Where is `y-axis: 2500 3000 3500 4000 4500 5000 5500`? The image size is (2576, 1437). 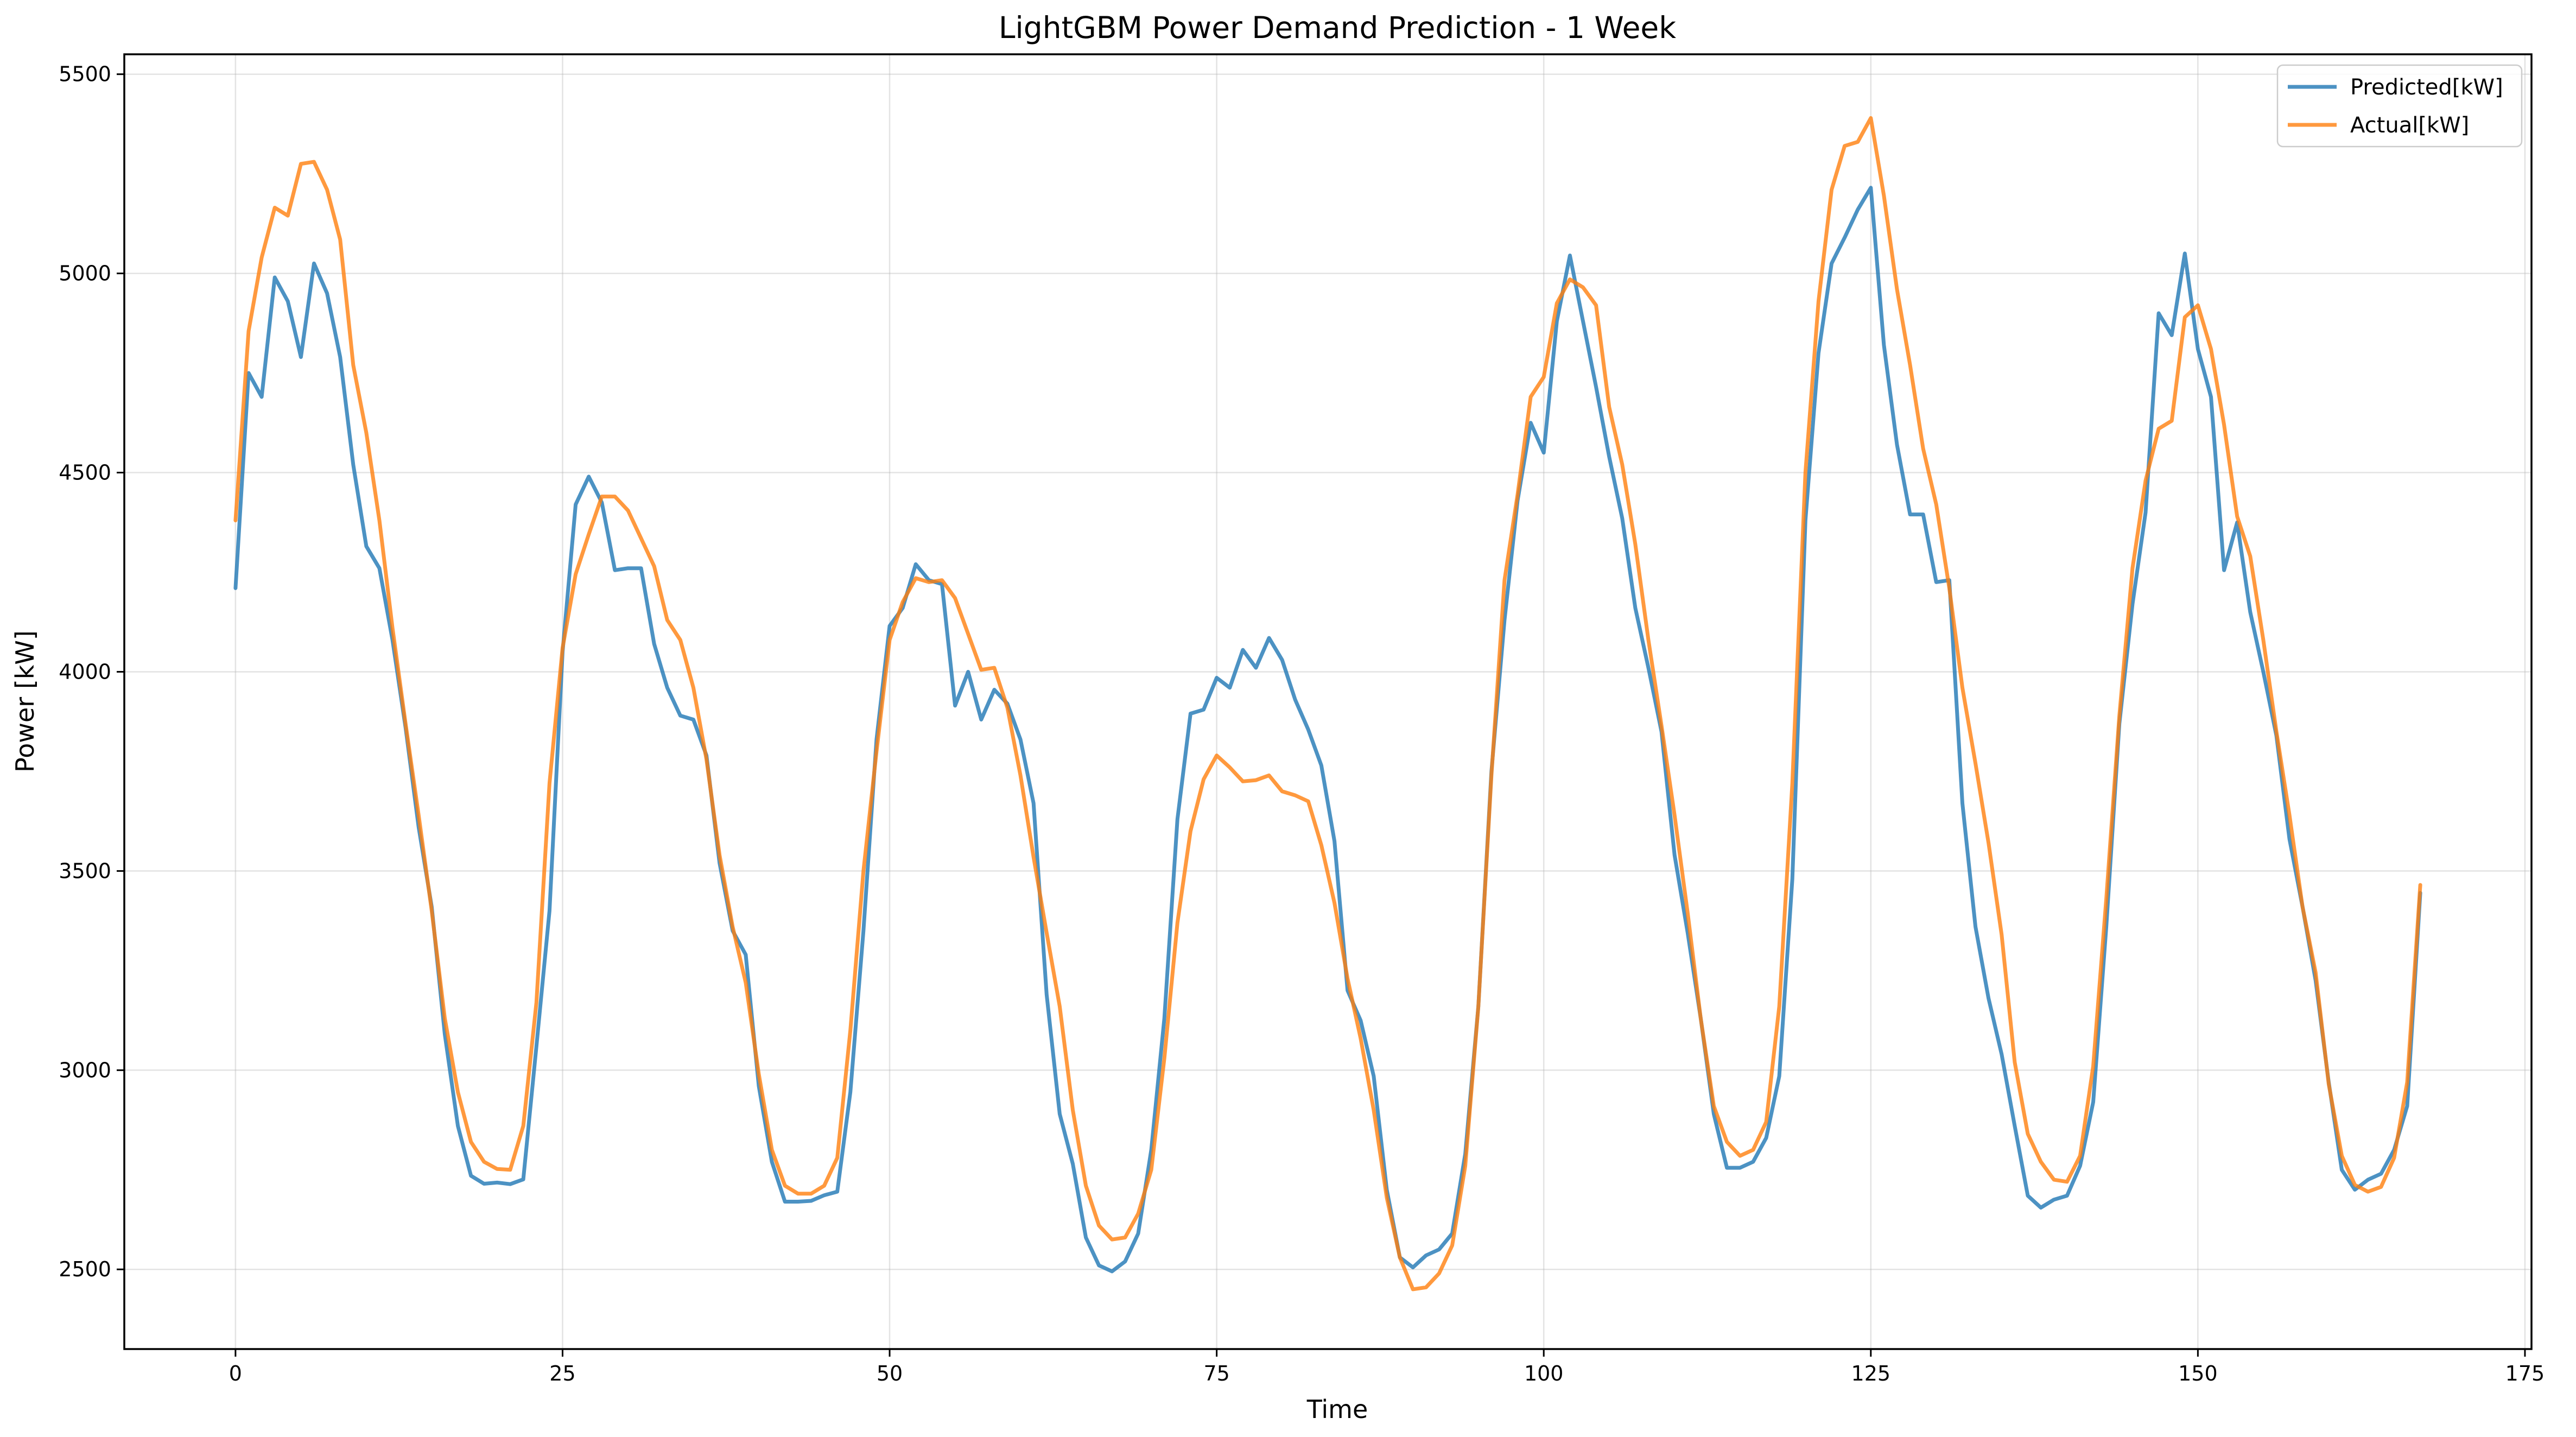 y-axis: 2500 3000 3500 4000 4500 5000 5500 is located at coordinates (91, 671).